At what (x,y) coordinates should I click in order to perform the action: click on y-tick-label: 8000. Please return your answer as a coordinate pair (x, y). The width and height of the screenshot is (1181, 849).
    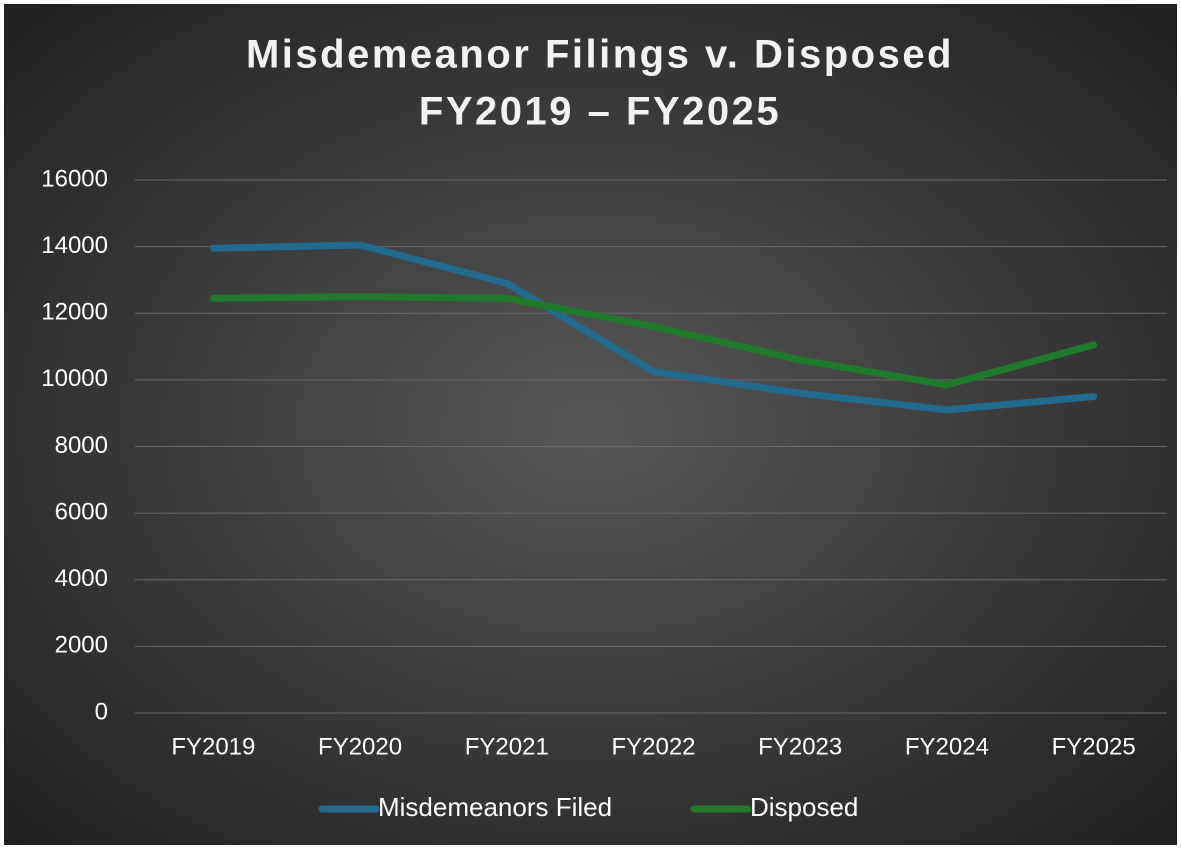
    Looking at the image, I should click on (81, 445).